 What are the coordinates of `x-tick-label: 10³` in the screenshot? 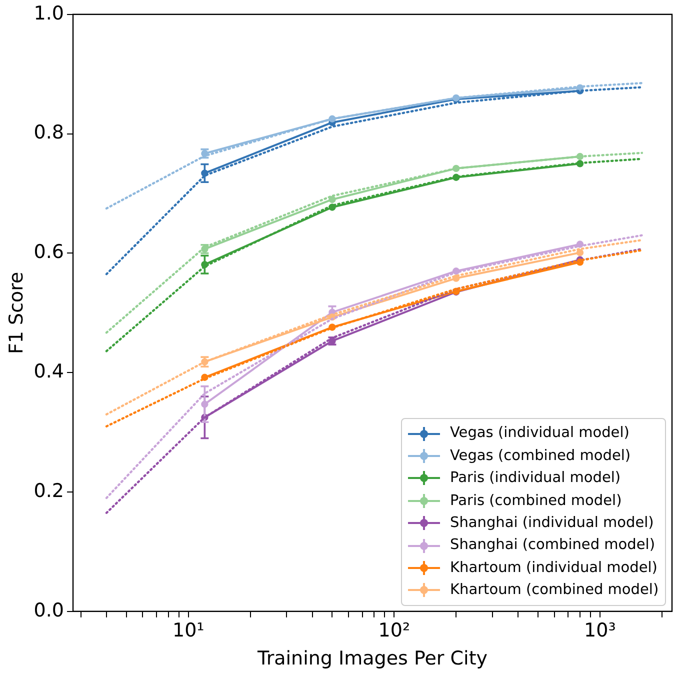 It's located at (600, 631).